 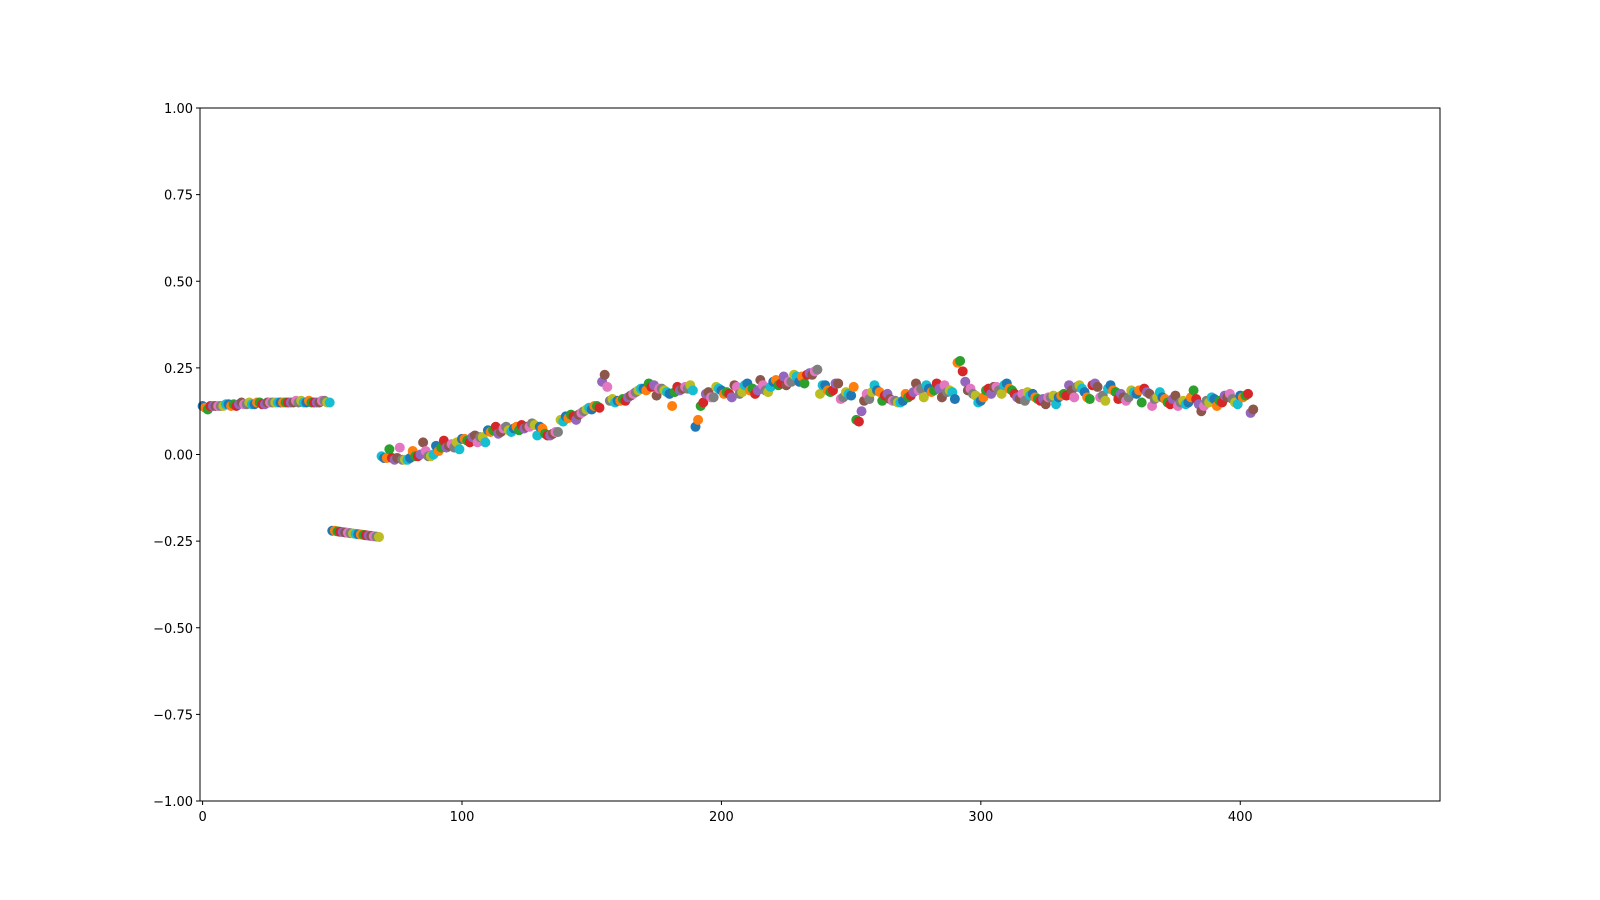 I want to click on plot-area, so click(x=728, y=448).